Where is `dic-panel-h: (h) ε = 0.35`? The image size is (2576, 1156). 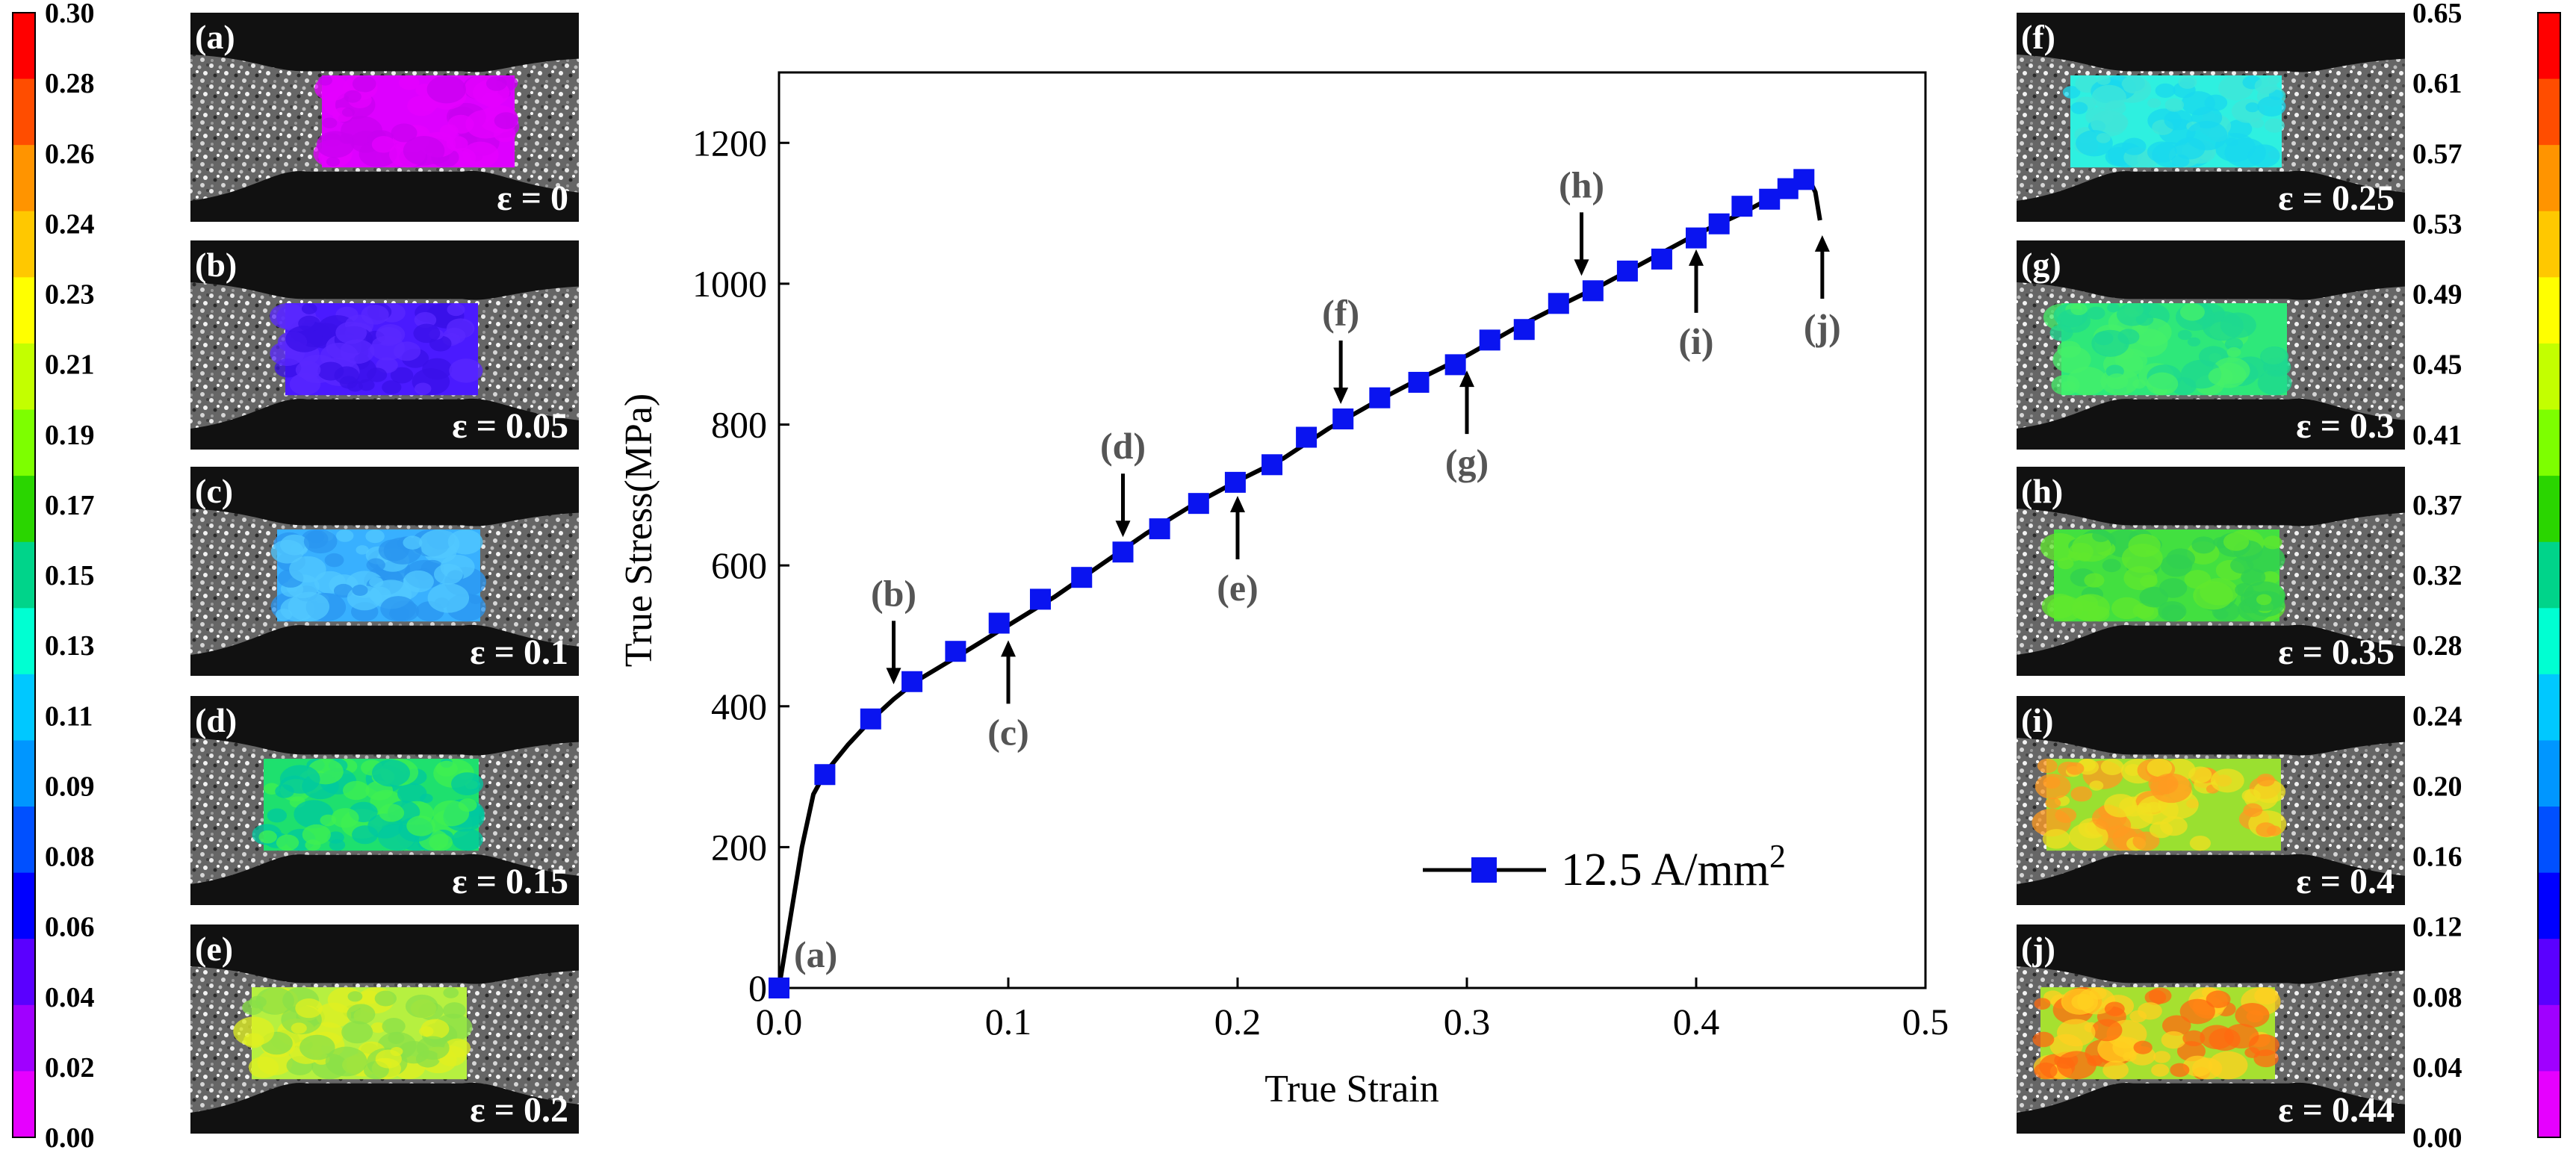
dic-panel-h: (h) ε = 0.35 is located at coordinates (2211, 571).